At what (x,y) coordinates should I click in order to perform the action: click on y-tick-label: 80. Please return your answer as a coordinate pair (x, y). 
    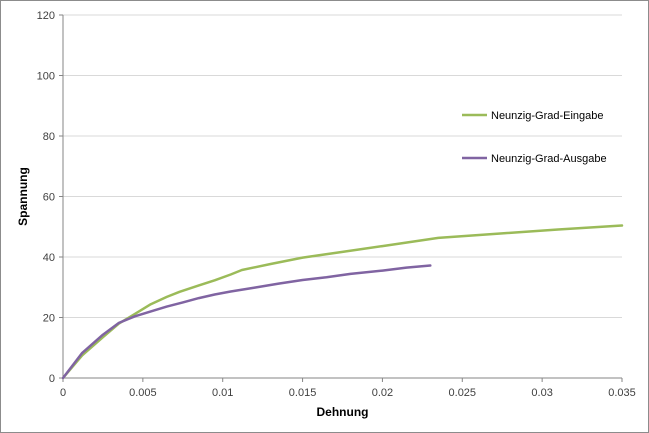
    Looking at the image, I should click on (49, 137).